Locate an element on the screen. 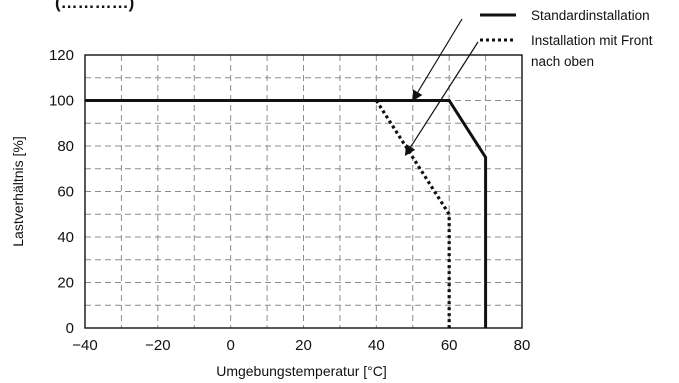 The width and height of the screenshot is (679, 383). legend-label-2: nach oben is located at coordinates (562, 61).